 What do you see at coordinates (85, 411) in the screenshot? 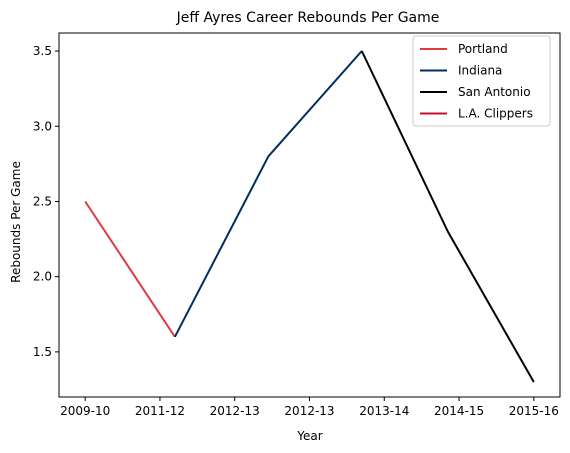
I see `x-tick-label: 2009-10` at bounding box center [85, 411].